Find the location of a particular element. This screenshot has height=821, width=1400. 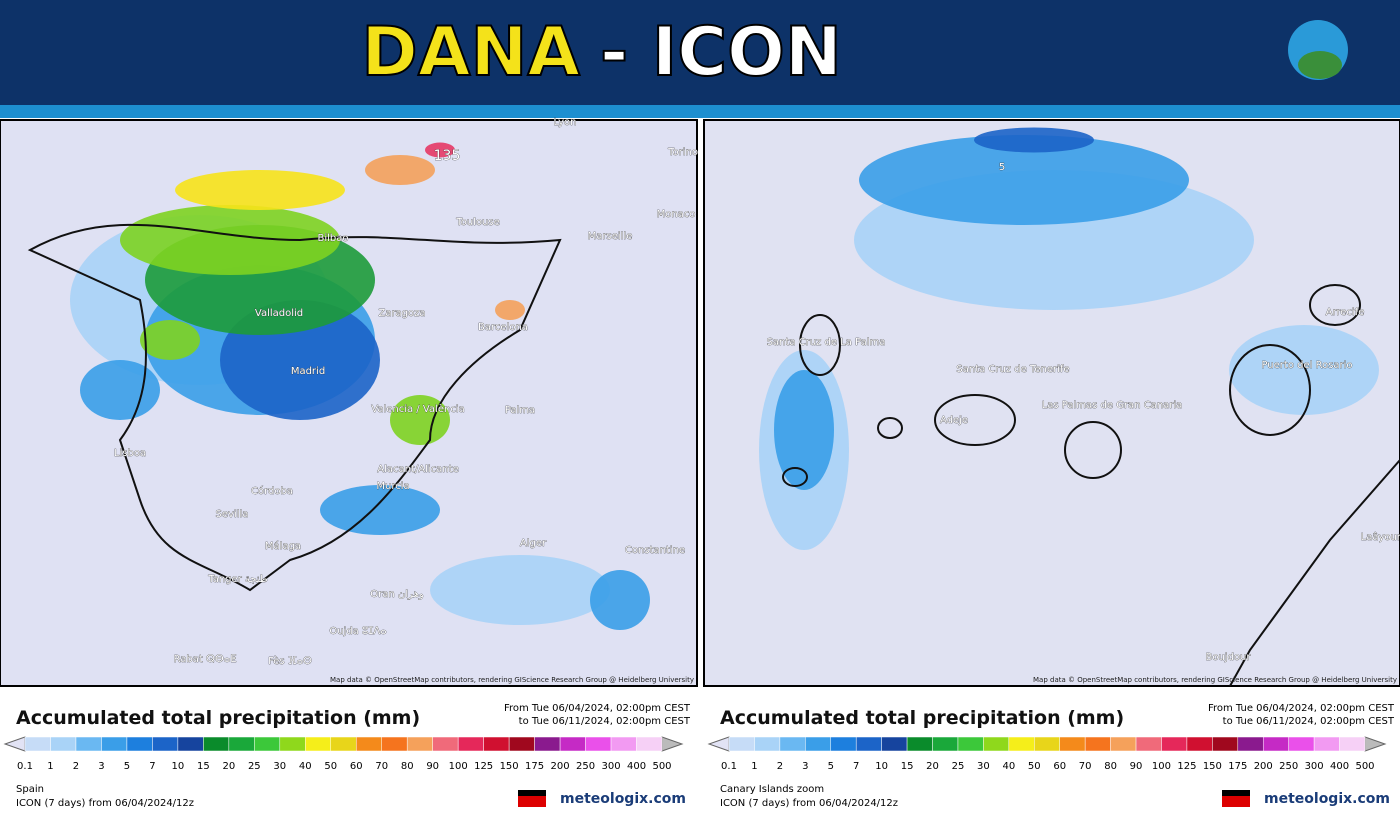

city-label: Puerto del Rosario is located at coordinates (1306, 365).